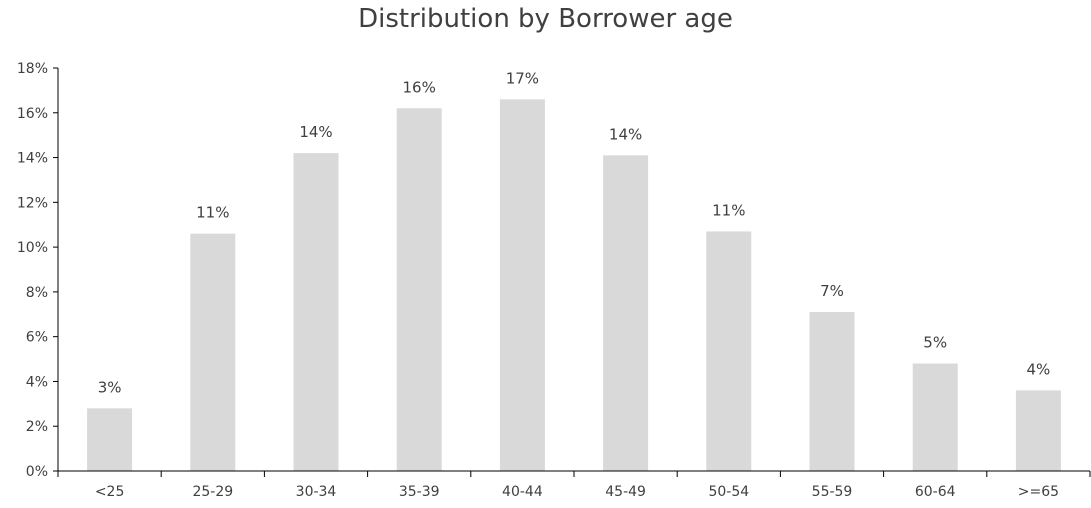 The height and width of the screenshot is (508, 1091). What do you see at coordinates (110, 492) in the screenshot?
I see `x-tick-label: <25` at bounding box center [110, 492].